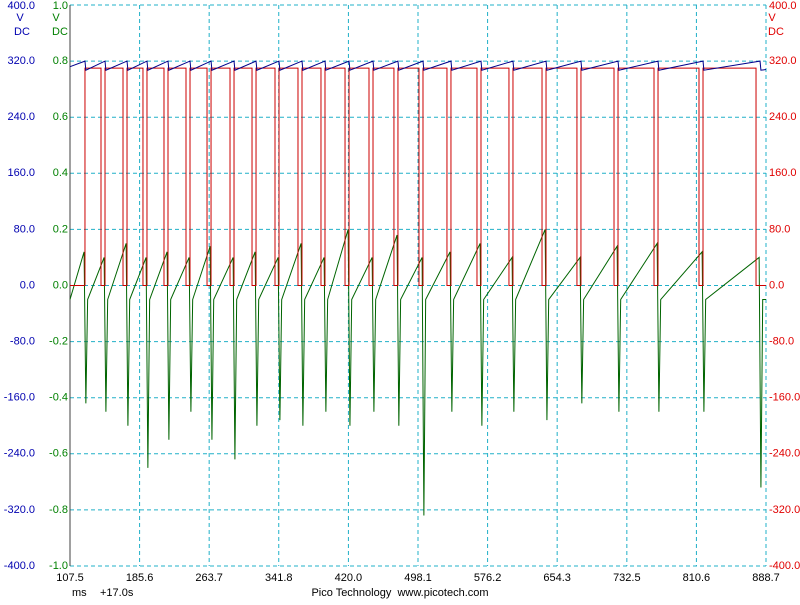 Image resolution: width=800 pixels, height=605 pixels. Describe the element at coordinates (772, 18) in the screenshot. I see `y3-axis-unit: V` at that location.